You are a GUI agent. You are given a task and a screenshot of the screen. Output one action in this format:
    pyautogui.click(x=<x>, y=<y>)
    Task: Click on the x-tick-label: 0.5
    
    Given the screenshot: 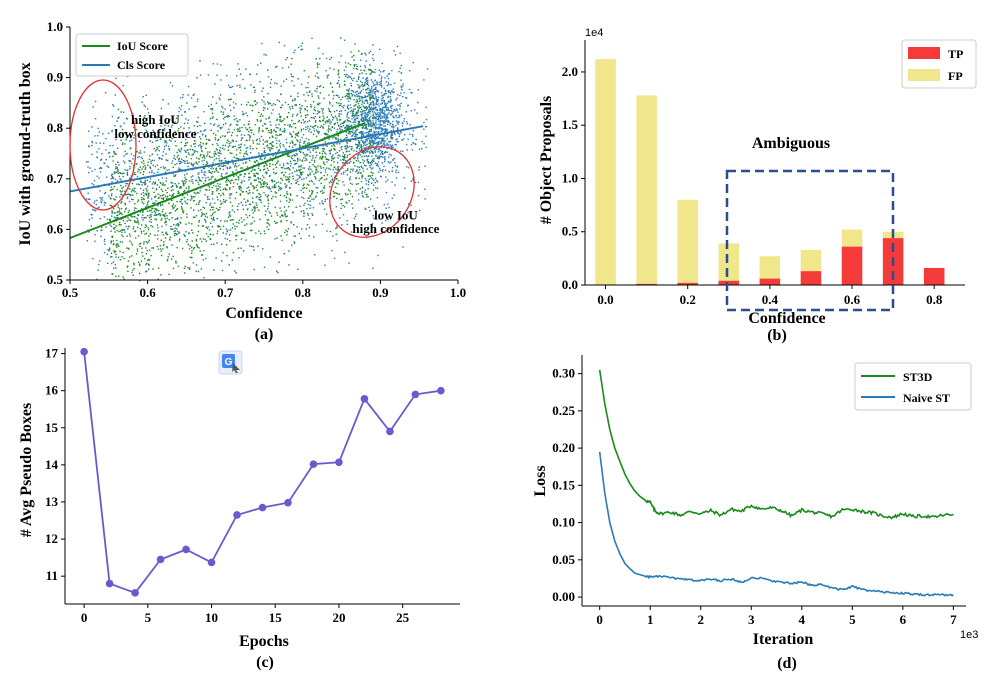 What is the action you would take?
    pyautogui.click(x=70, y=292)
    